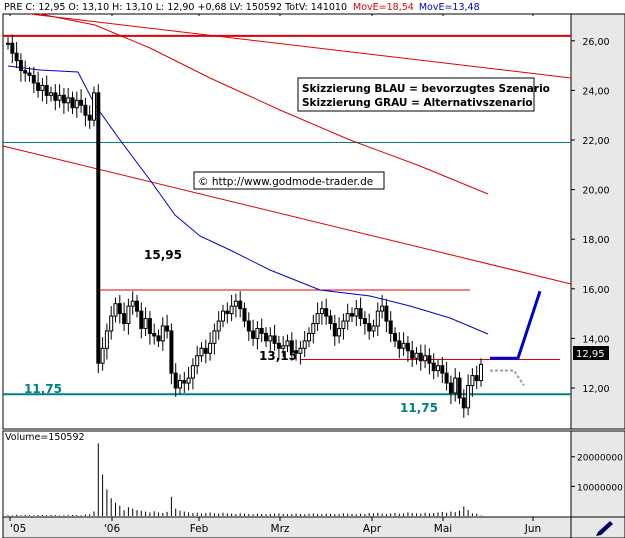 The width and height of the screenshot is (625, 538). Describe the element at coordinates (426, 89) in the screenshot. I see `scenario-legend-blue: Skizzierung BLAU = bevorzugtes Szenario` at that location.